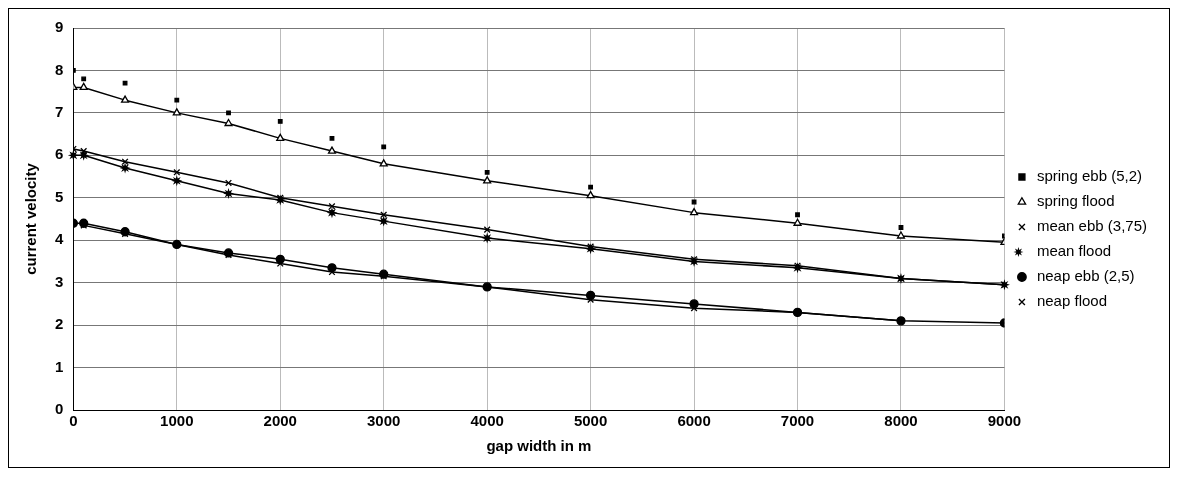  Describe the element at coordinates (1074, 251) in the screenshot. I see `legend-label: mean flood` at that location.